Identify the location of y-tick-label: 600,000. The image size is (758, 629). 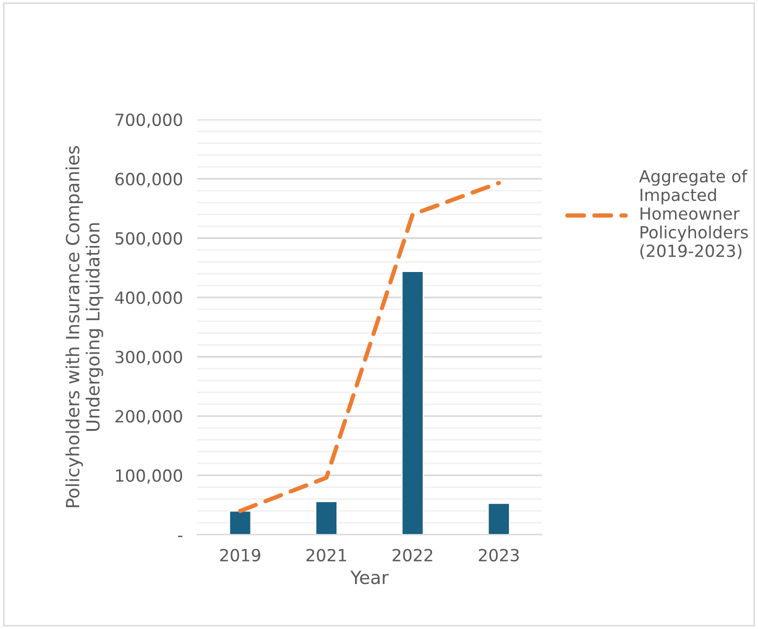
(148, 180).